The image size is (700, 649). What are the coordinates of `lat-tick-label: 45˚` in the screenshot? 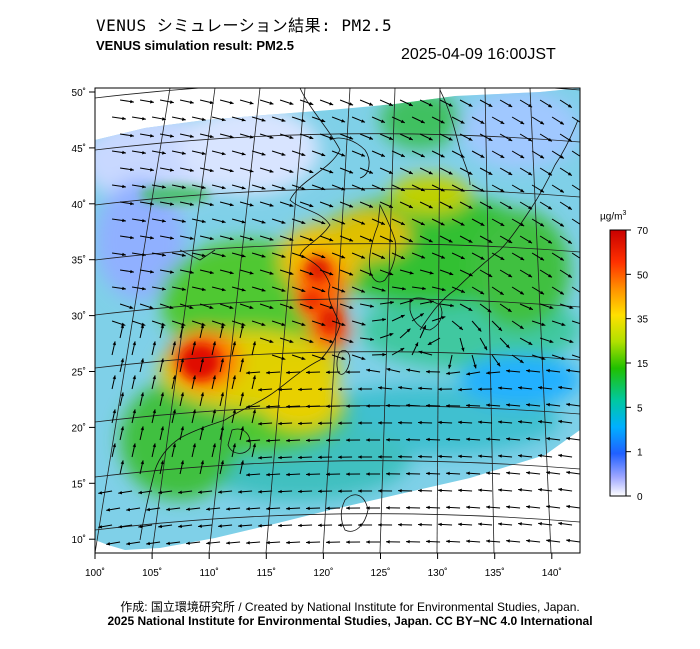 It's located at (79, 149).